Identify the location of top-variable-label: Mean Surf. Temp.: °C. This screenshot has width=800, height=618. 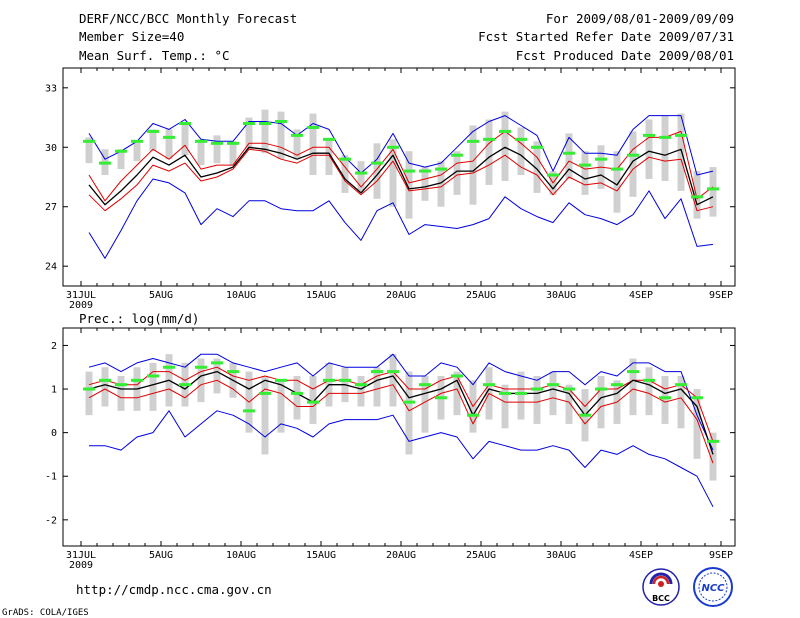
(154, 55).